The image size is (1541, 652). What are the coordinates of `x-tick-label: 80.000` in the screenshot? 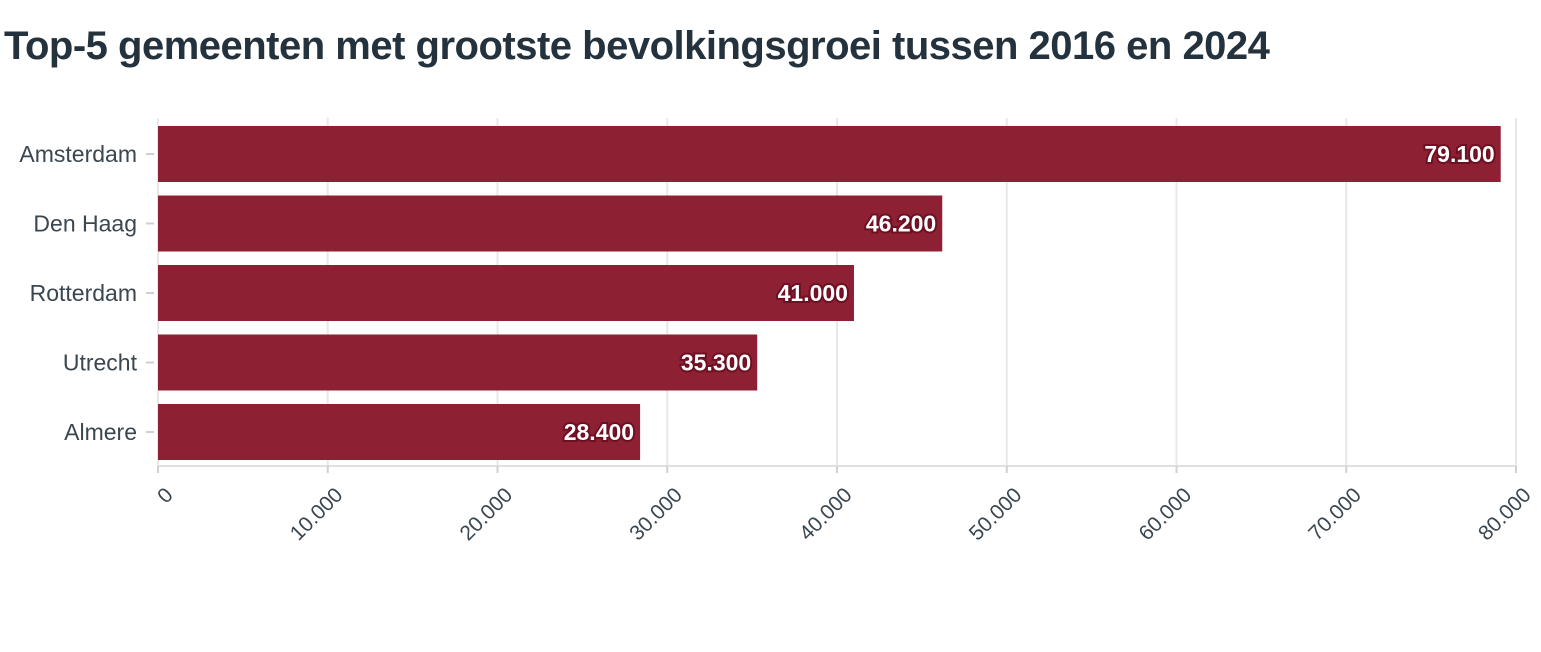 It's located at (1505, 514).